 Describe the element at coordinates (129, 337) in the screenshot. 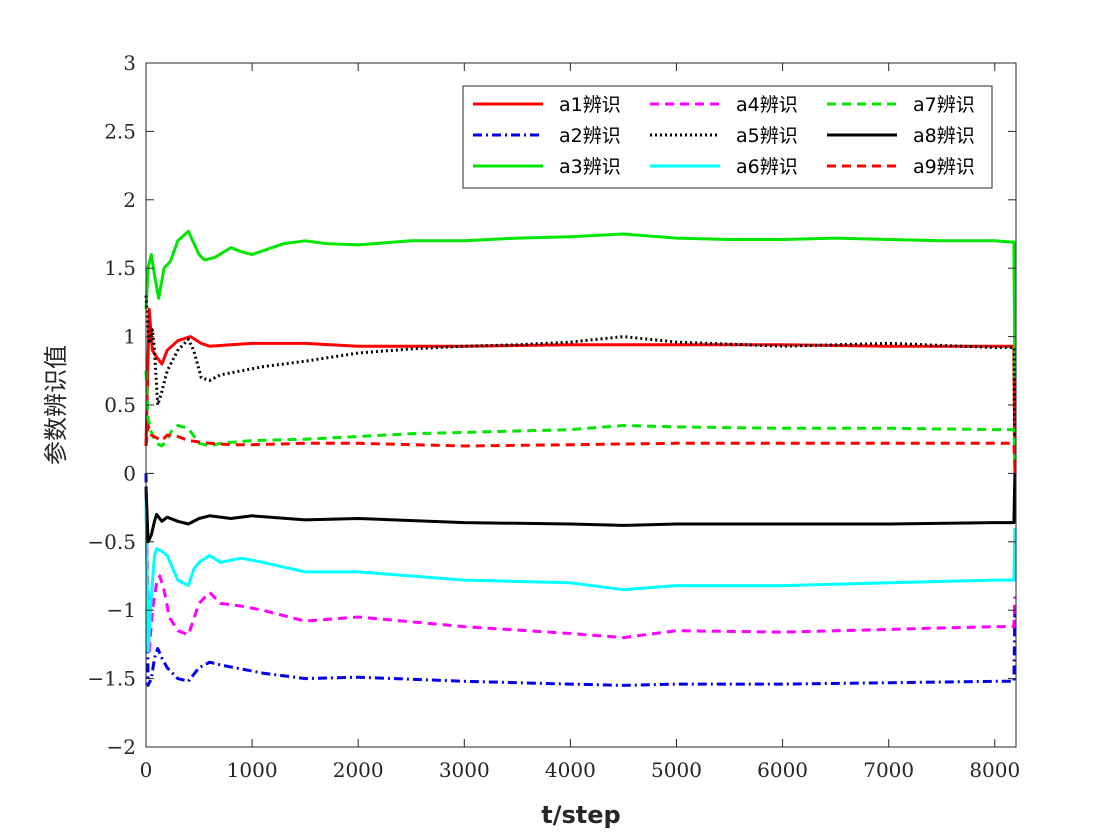

I see `y-tick-label: 1` at that location.